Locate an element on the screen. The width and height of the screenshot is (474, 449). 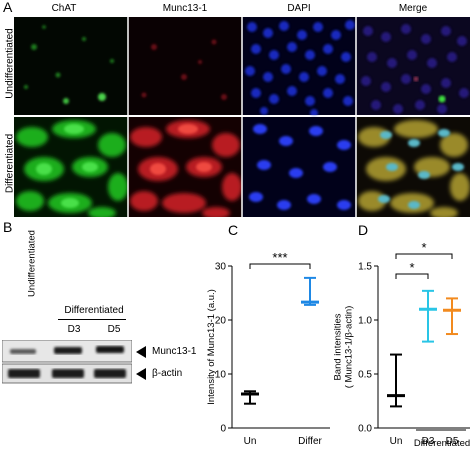
panel-c-label: C is located at coordinates (233, 230).